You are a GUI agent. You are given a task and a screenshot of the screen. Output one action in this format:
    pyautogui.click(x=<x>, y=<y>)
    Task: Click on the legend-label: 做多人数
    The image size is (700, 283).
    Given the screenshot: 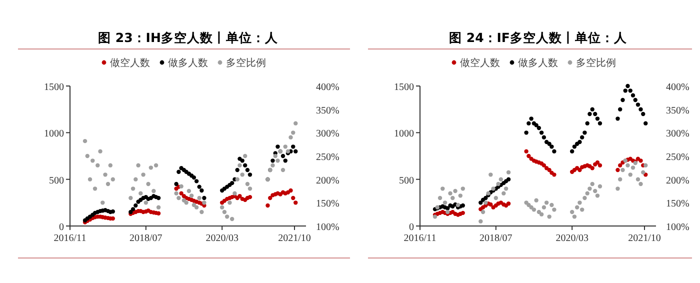 What is the action you would take?
    pyautogui.click(x=538, y=63)
    